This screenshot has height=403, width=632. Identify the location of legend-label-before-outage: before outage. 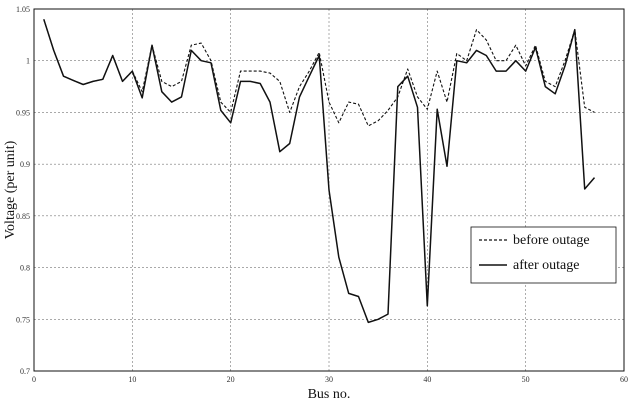
(551, 240).